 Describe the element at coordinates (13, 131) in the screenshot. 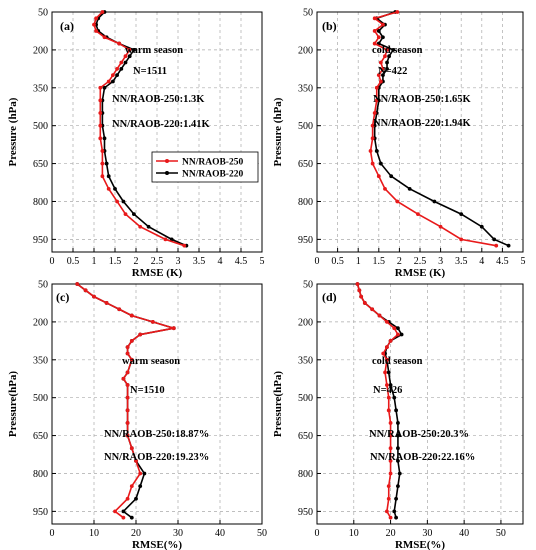

I see `y-axis-label: Pressure (hPa)` at that location.